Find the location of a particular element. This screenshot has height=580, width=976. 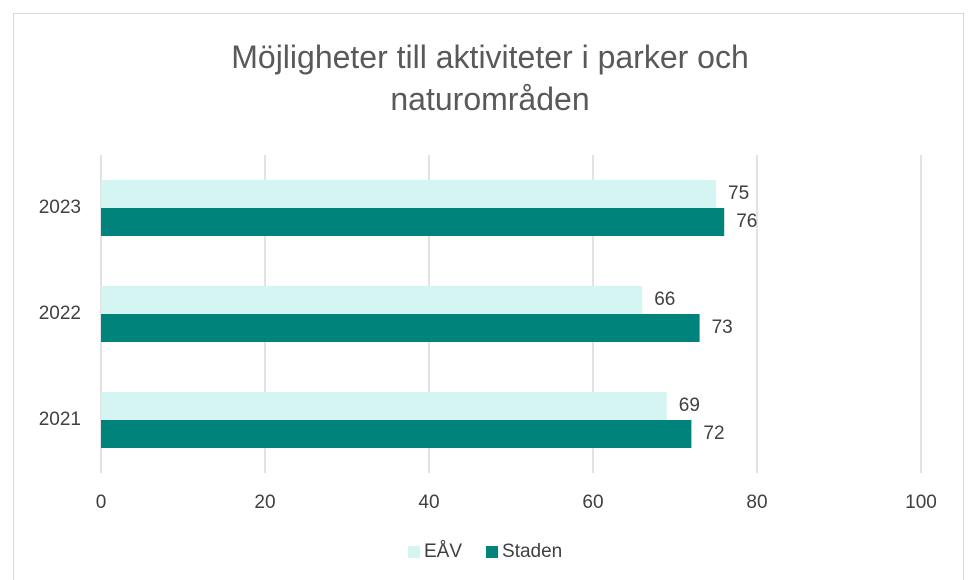

y-tick-label: 2022 is located at coordinates (60, 313).